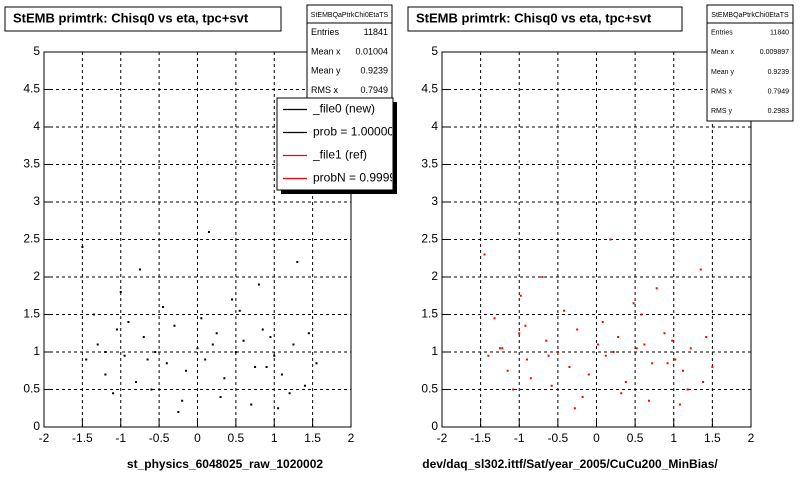 The width and height of the screenshot is (800, 480). Describe the element at coordinates (429, 314) in the screenshot. I see `y-tick-label: 1.5` at that location.